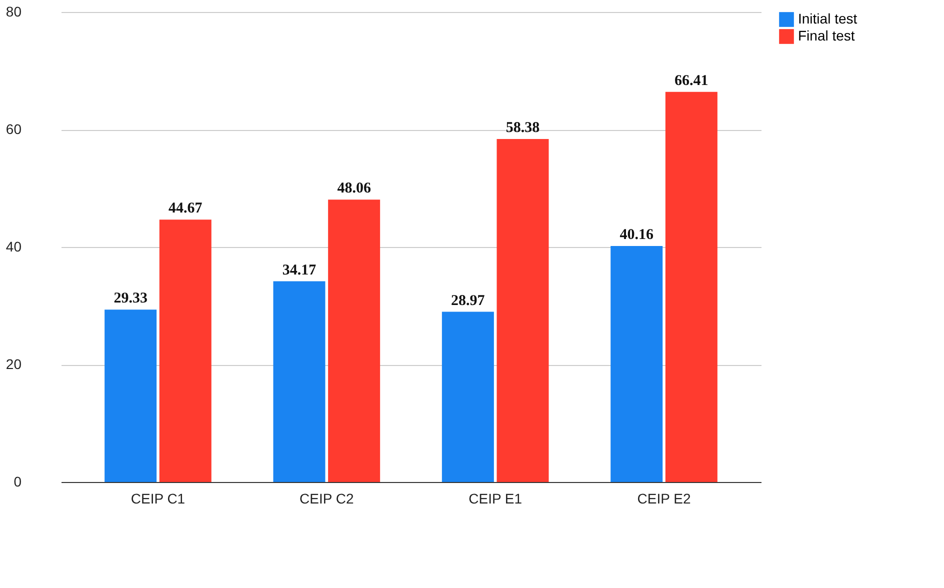 The image size is (944, 588). Describe the element at coordinates (495, 498) in the screenshot. I see `x-tick-label: CEIP E1` at that location.